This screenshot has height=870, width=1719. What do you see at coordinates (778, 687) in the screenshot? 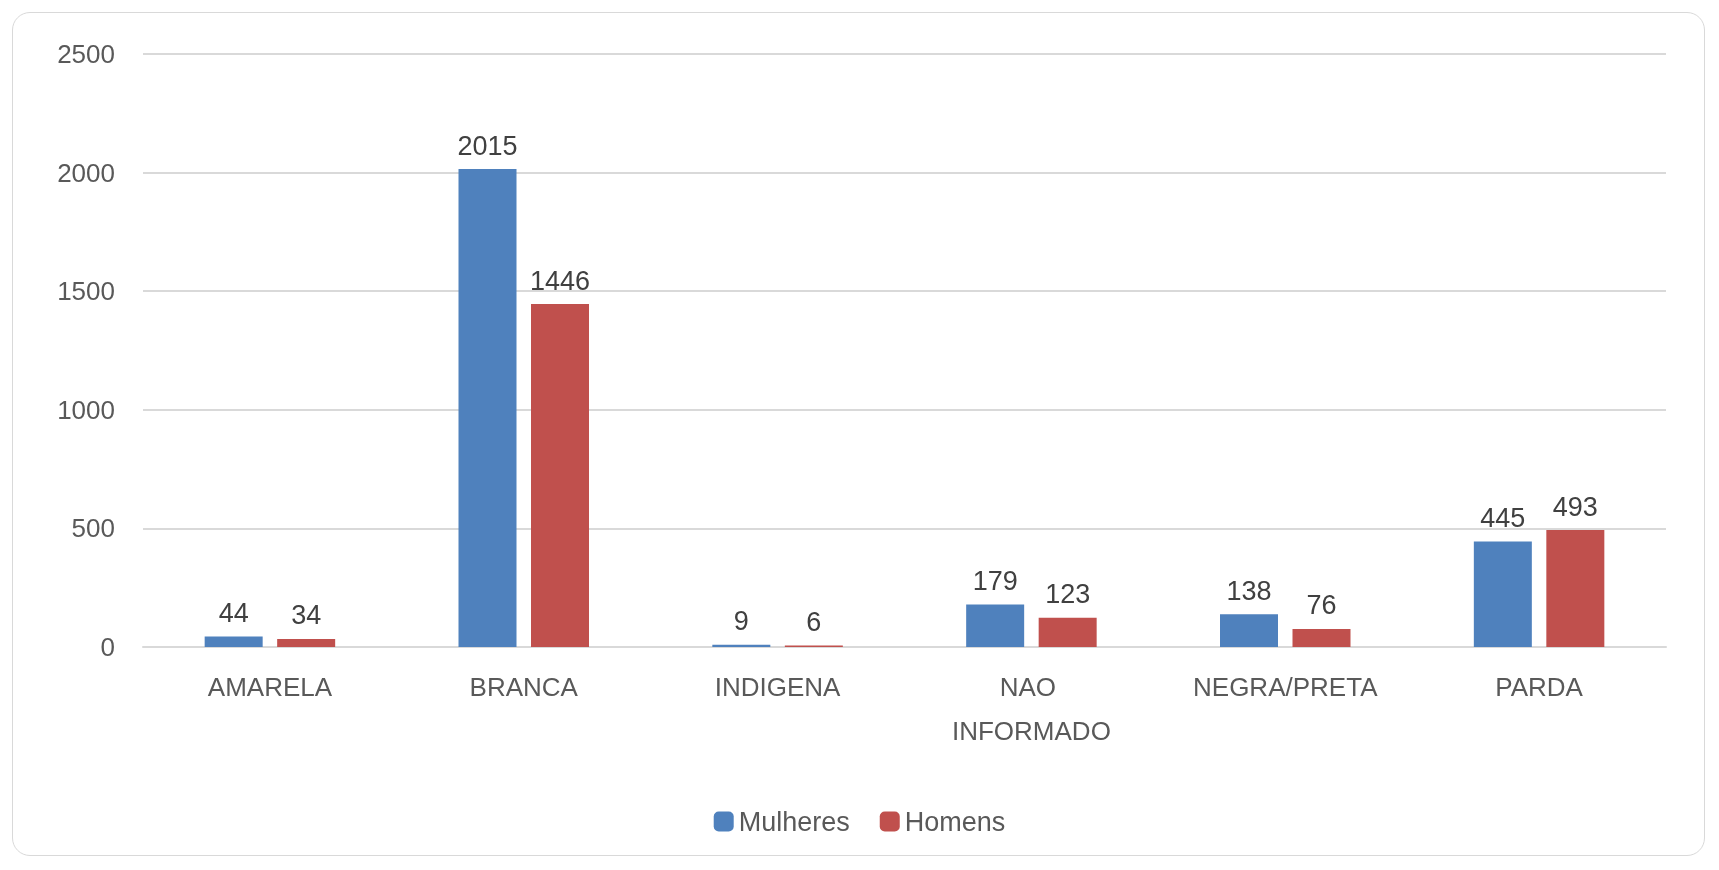
I see `x-tick-label: INDIGENA` at bounding box center [778, 687].